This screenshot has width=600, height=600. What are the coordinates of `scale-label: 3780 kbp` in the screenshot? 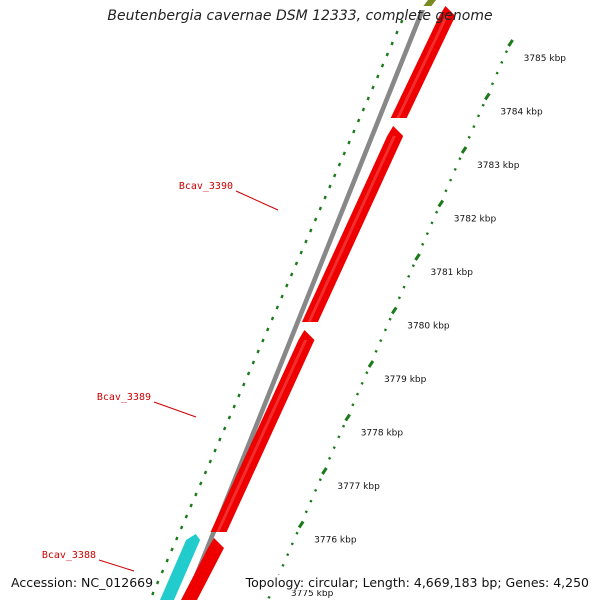 It's located at (428, 327).